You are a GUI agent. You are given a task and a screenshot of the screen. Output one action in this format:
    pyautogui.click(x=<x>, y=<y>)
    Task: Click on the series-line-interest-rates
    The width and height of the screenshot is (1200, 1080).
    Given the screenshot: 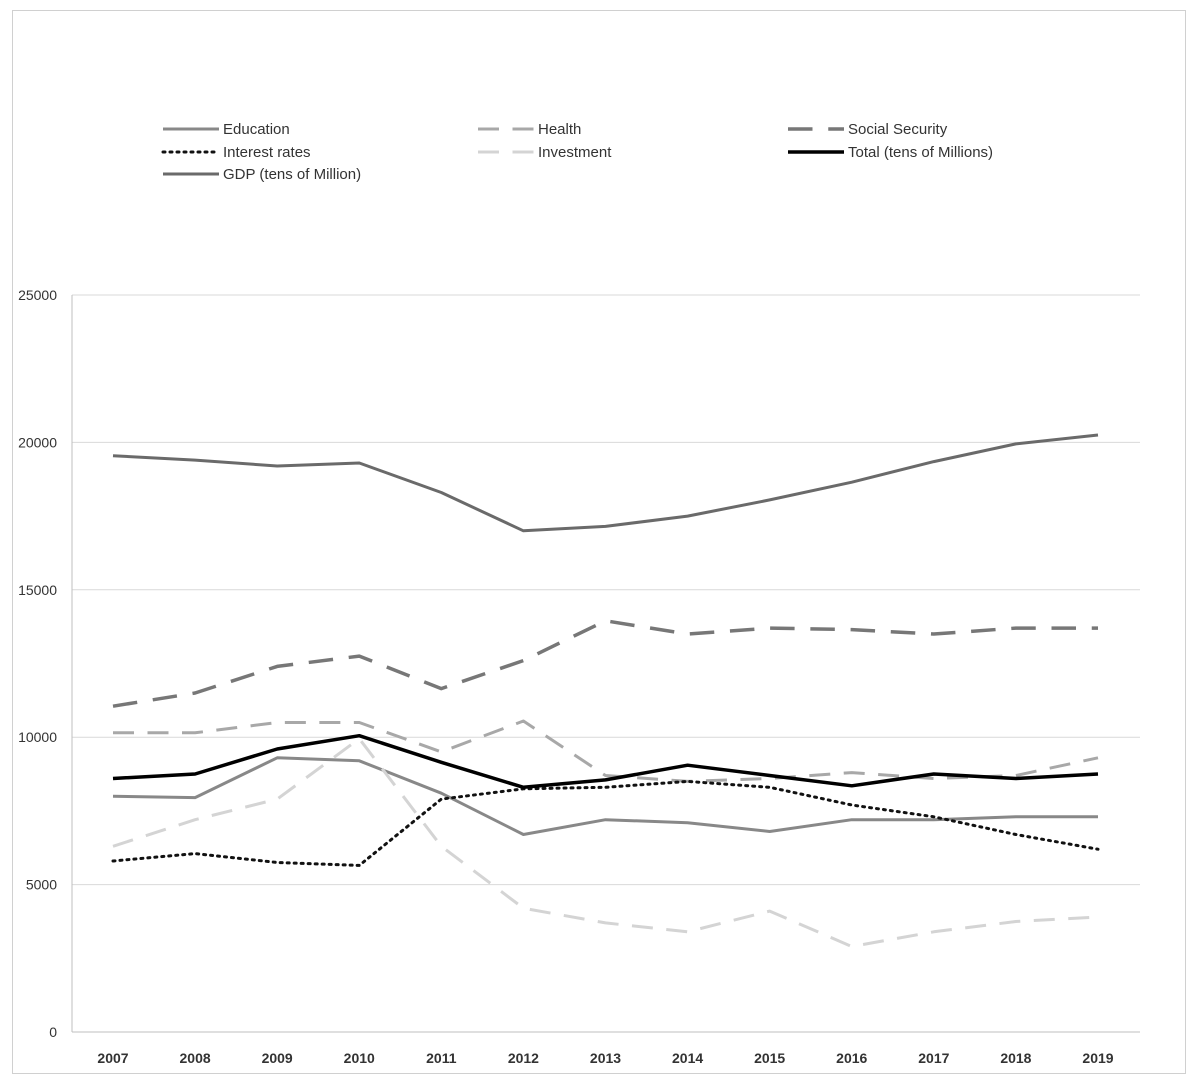 What is the action you would take?
    pyautogui.click(x=605, y=823)
    